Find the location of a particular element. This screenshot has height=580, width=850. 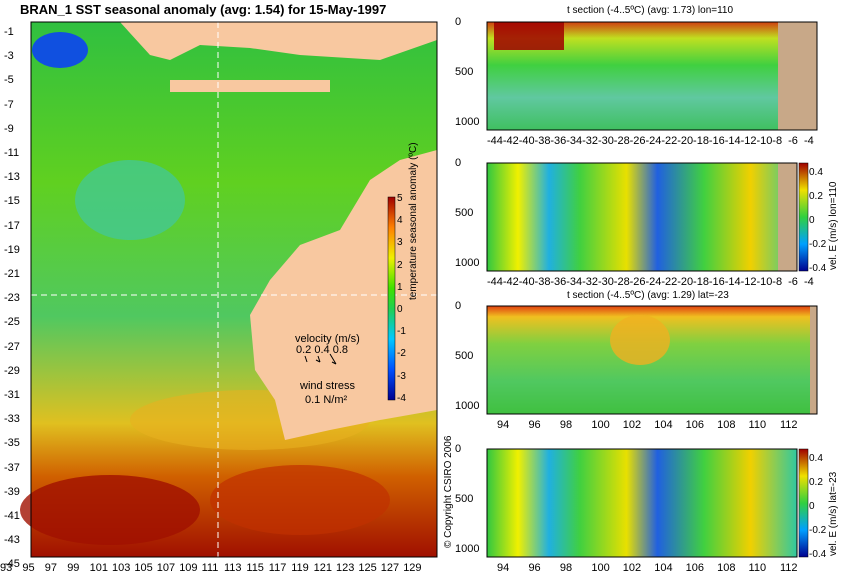

lat-tick-label: -19 is located at coordinates (12, 249).